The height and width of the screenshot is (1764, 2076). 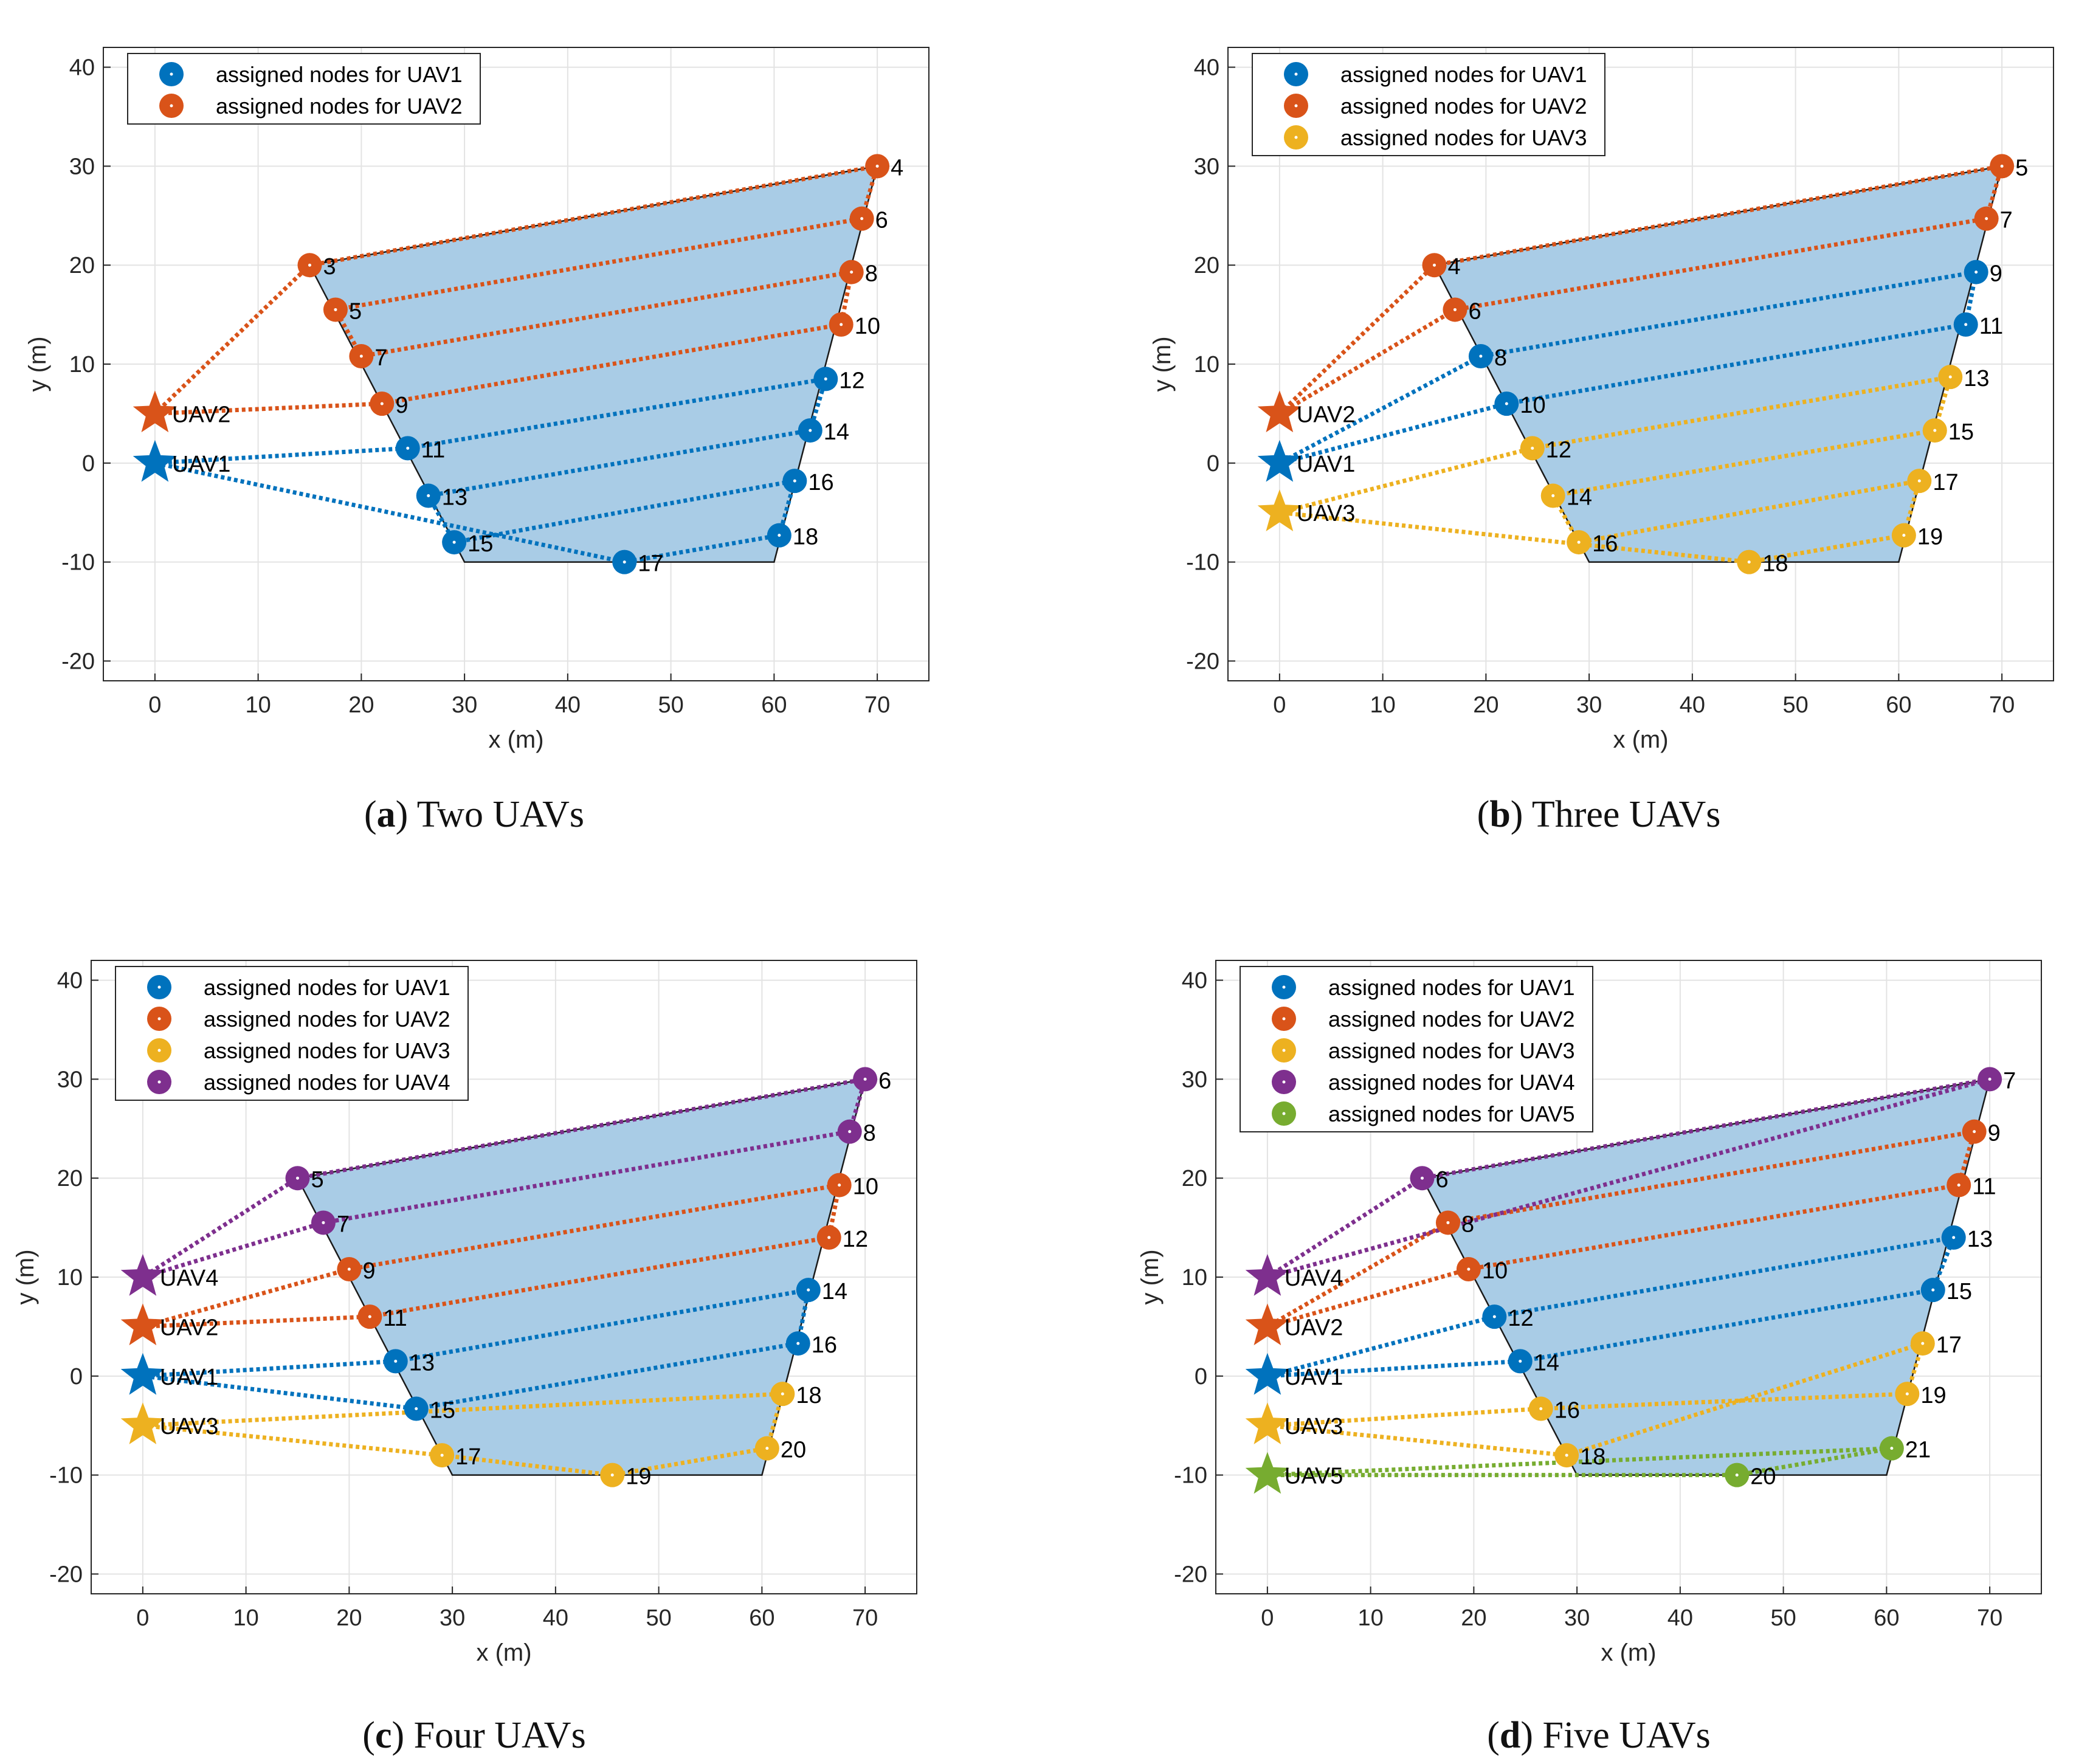 I want to click on chart-c-uav-star-uav4, so click(x=142, y=1275).